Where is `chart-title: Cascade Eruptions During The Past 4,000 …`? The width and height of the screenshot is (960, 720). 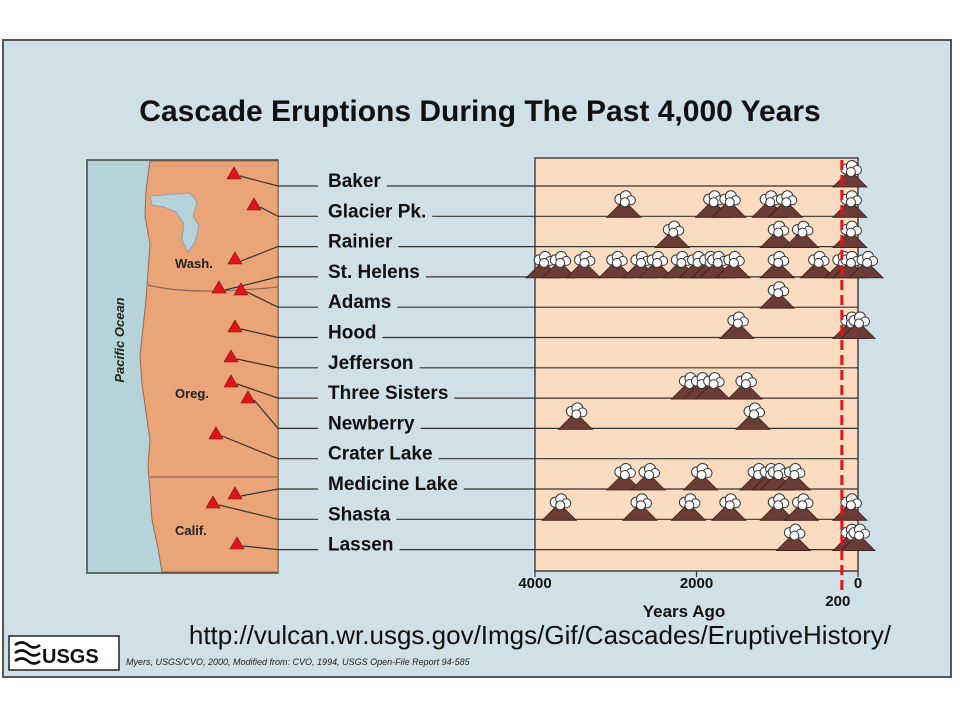 chart-title: Cascade Eruptions During The Past 4,000 … is located at coordinates (479, 111).